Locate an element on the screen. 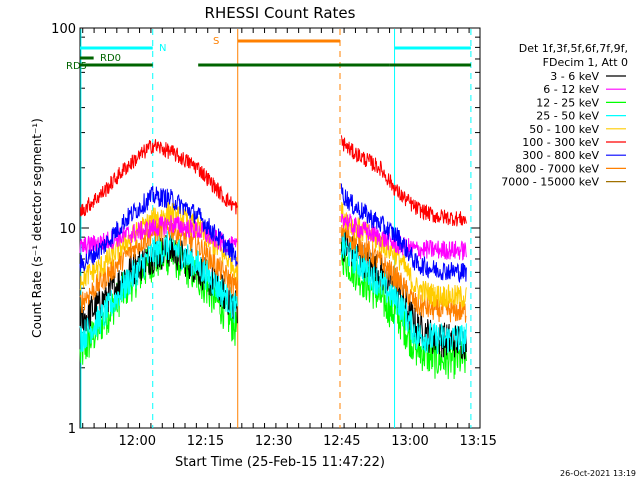 The image size is (640, 480). legend-label: 800 - 7000 keV is located at coordinates (557, 168).